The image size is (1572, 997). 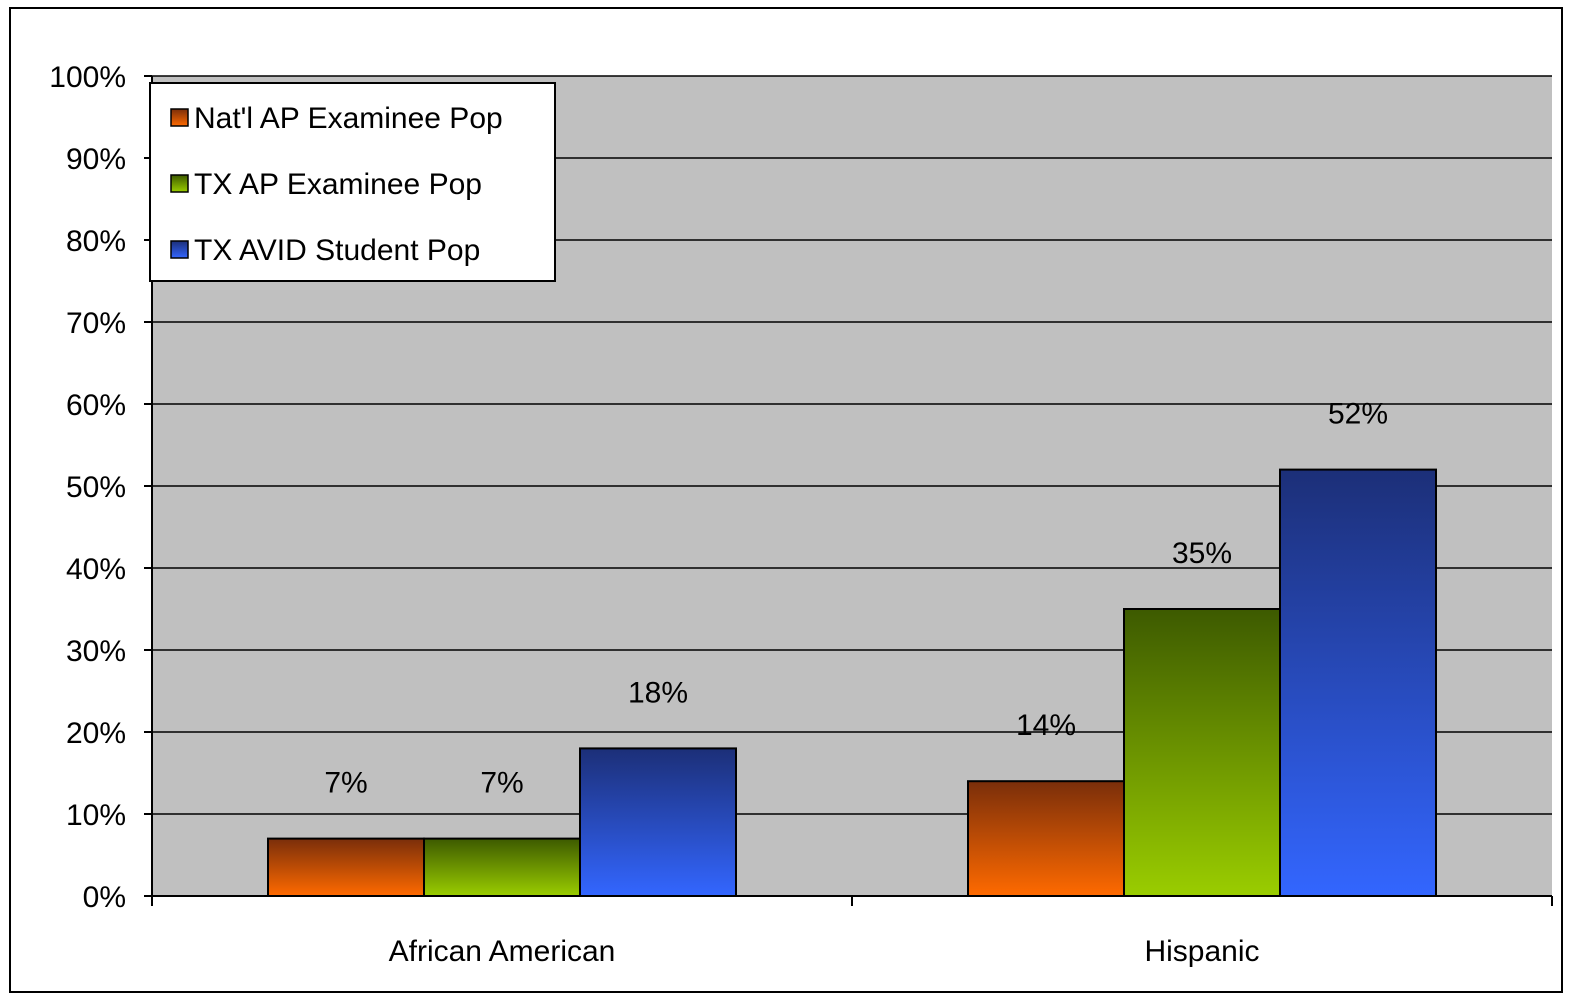 What do you see at coordinates (1202, 553) in the screenshot?
I see `data-label: 35%` at bounding box center [1202, 553].